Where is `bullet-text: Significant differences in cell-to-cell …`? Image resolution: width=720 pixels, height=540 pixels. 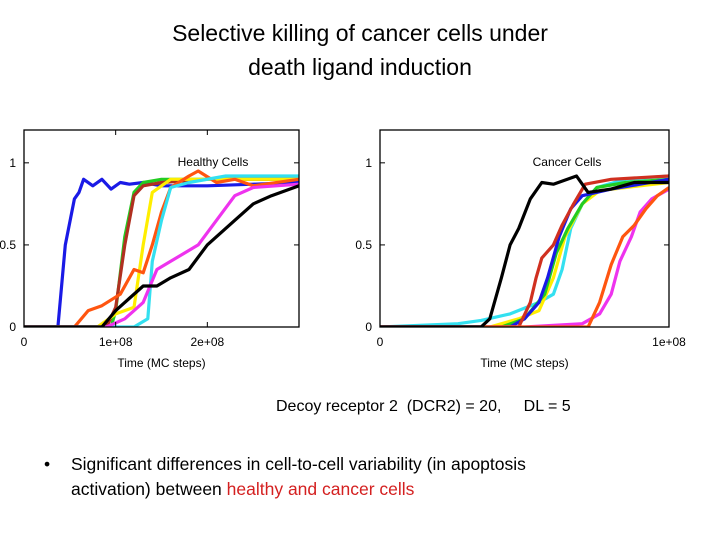
bullet-text: Significant differences in cell-to-cell … is located at coordinates (298, 477).